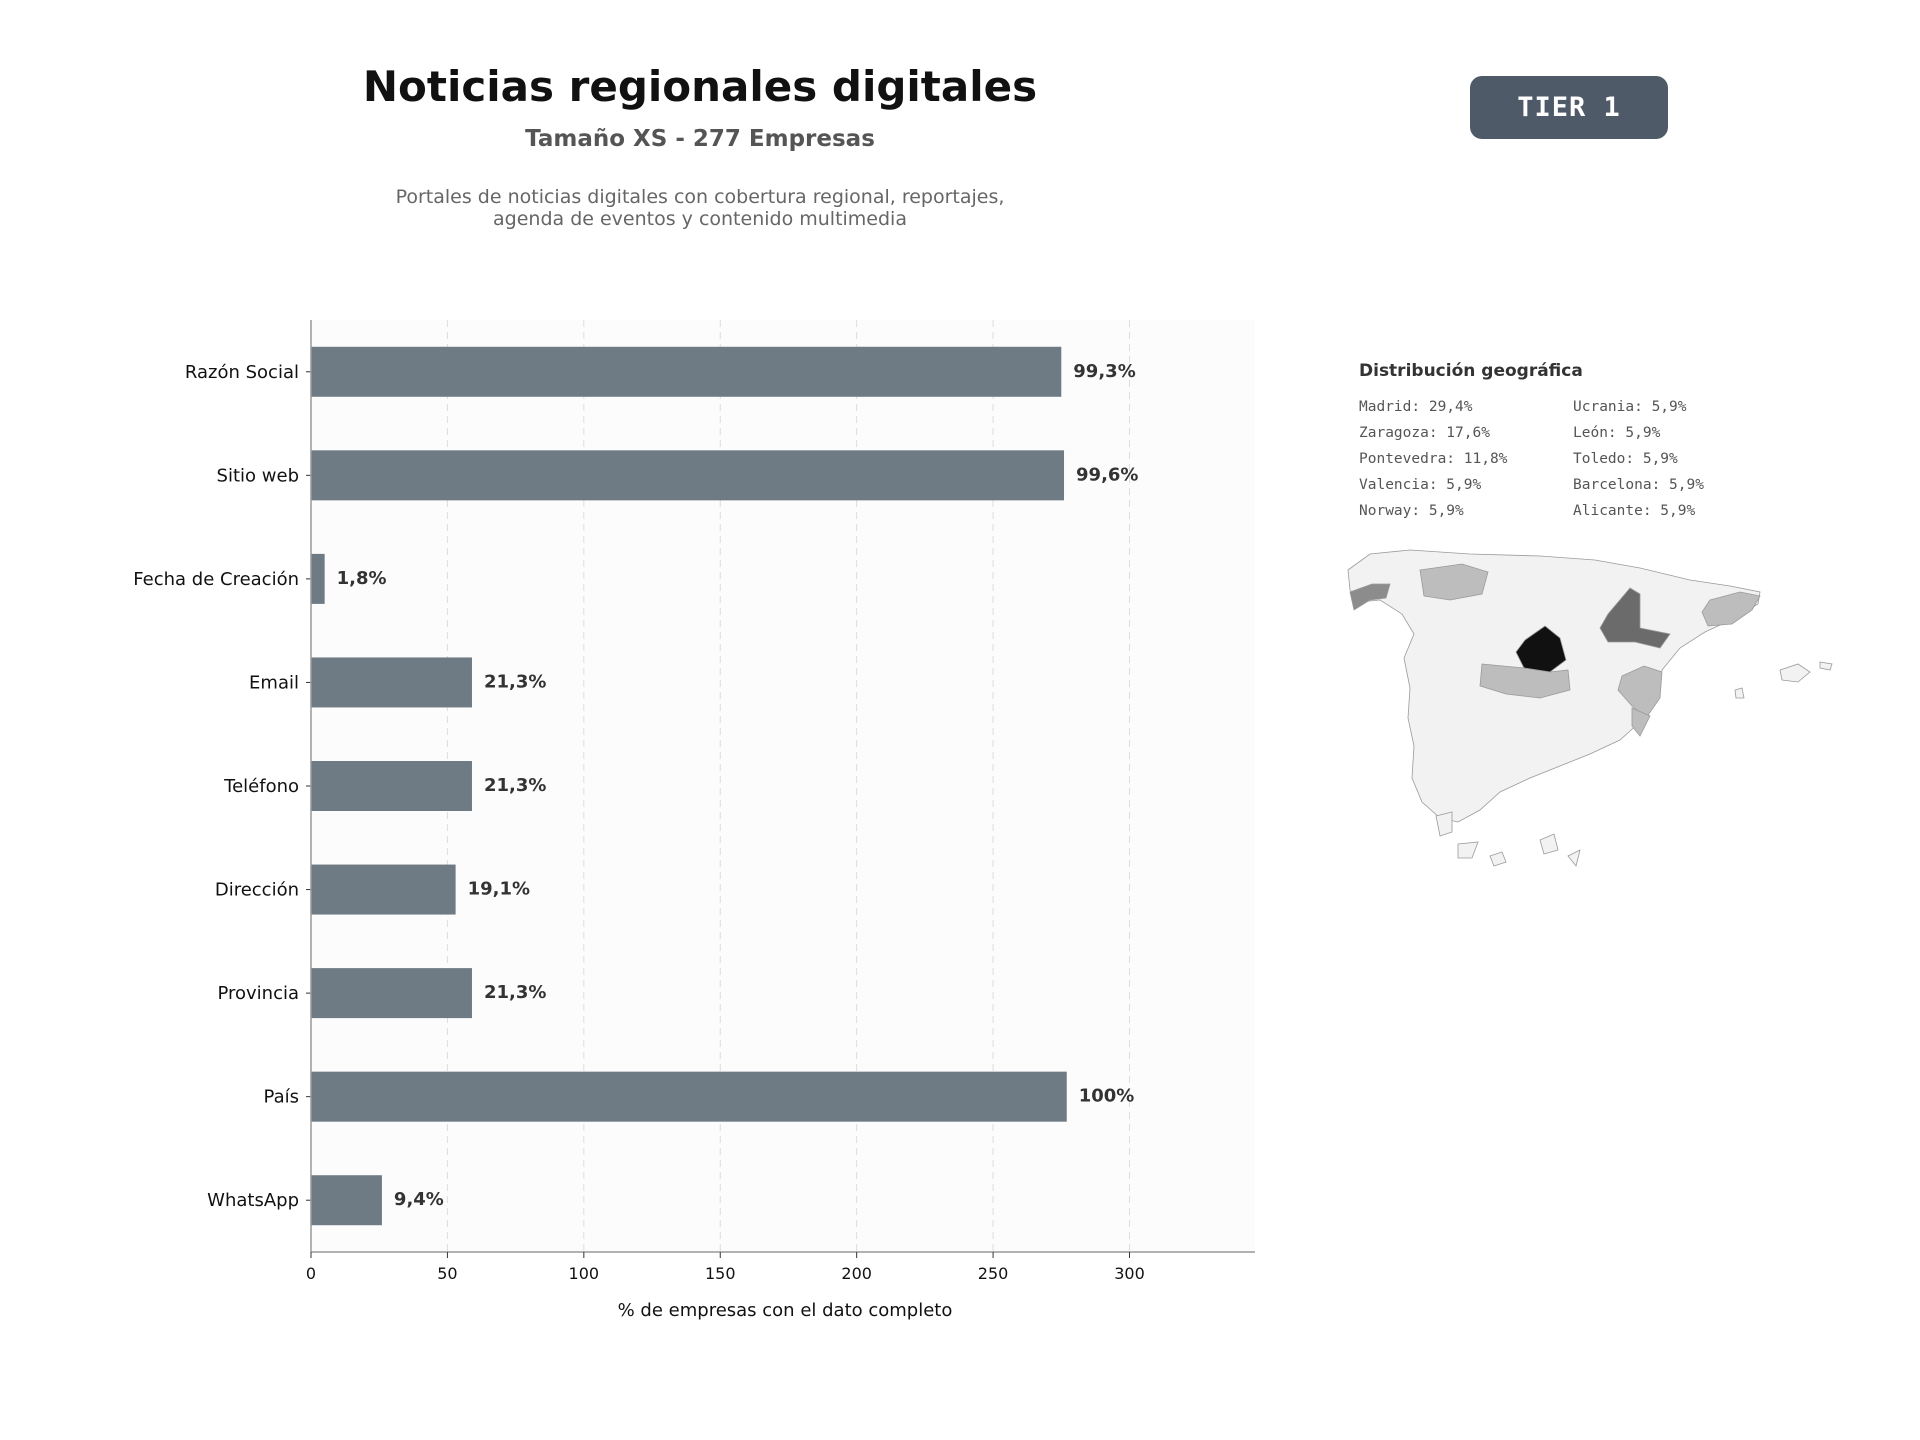 Image resolution: width=1920 pixels, height=1440 pixels. What do you see at coordinates (1498, 859) in the screenshot?
I see `map-island-gran-canaria` at bounding box center [1498, 859].